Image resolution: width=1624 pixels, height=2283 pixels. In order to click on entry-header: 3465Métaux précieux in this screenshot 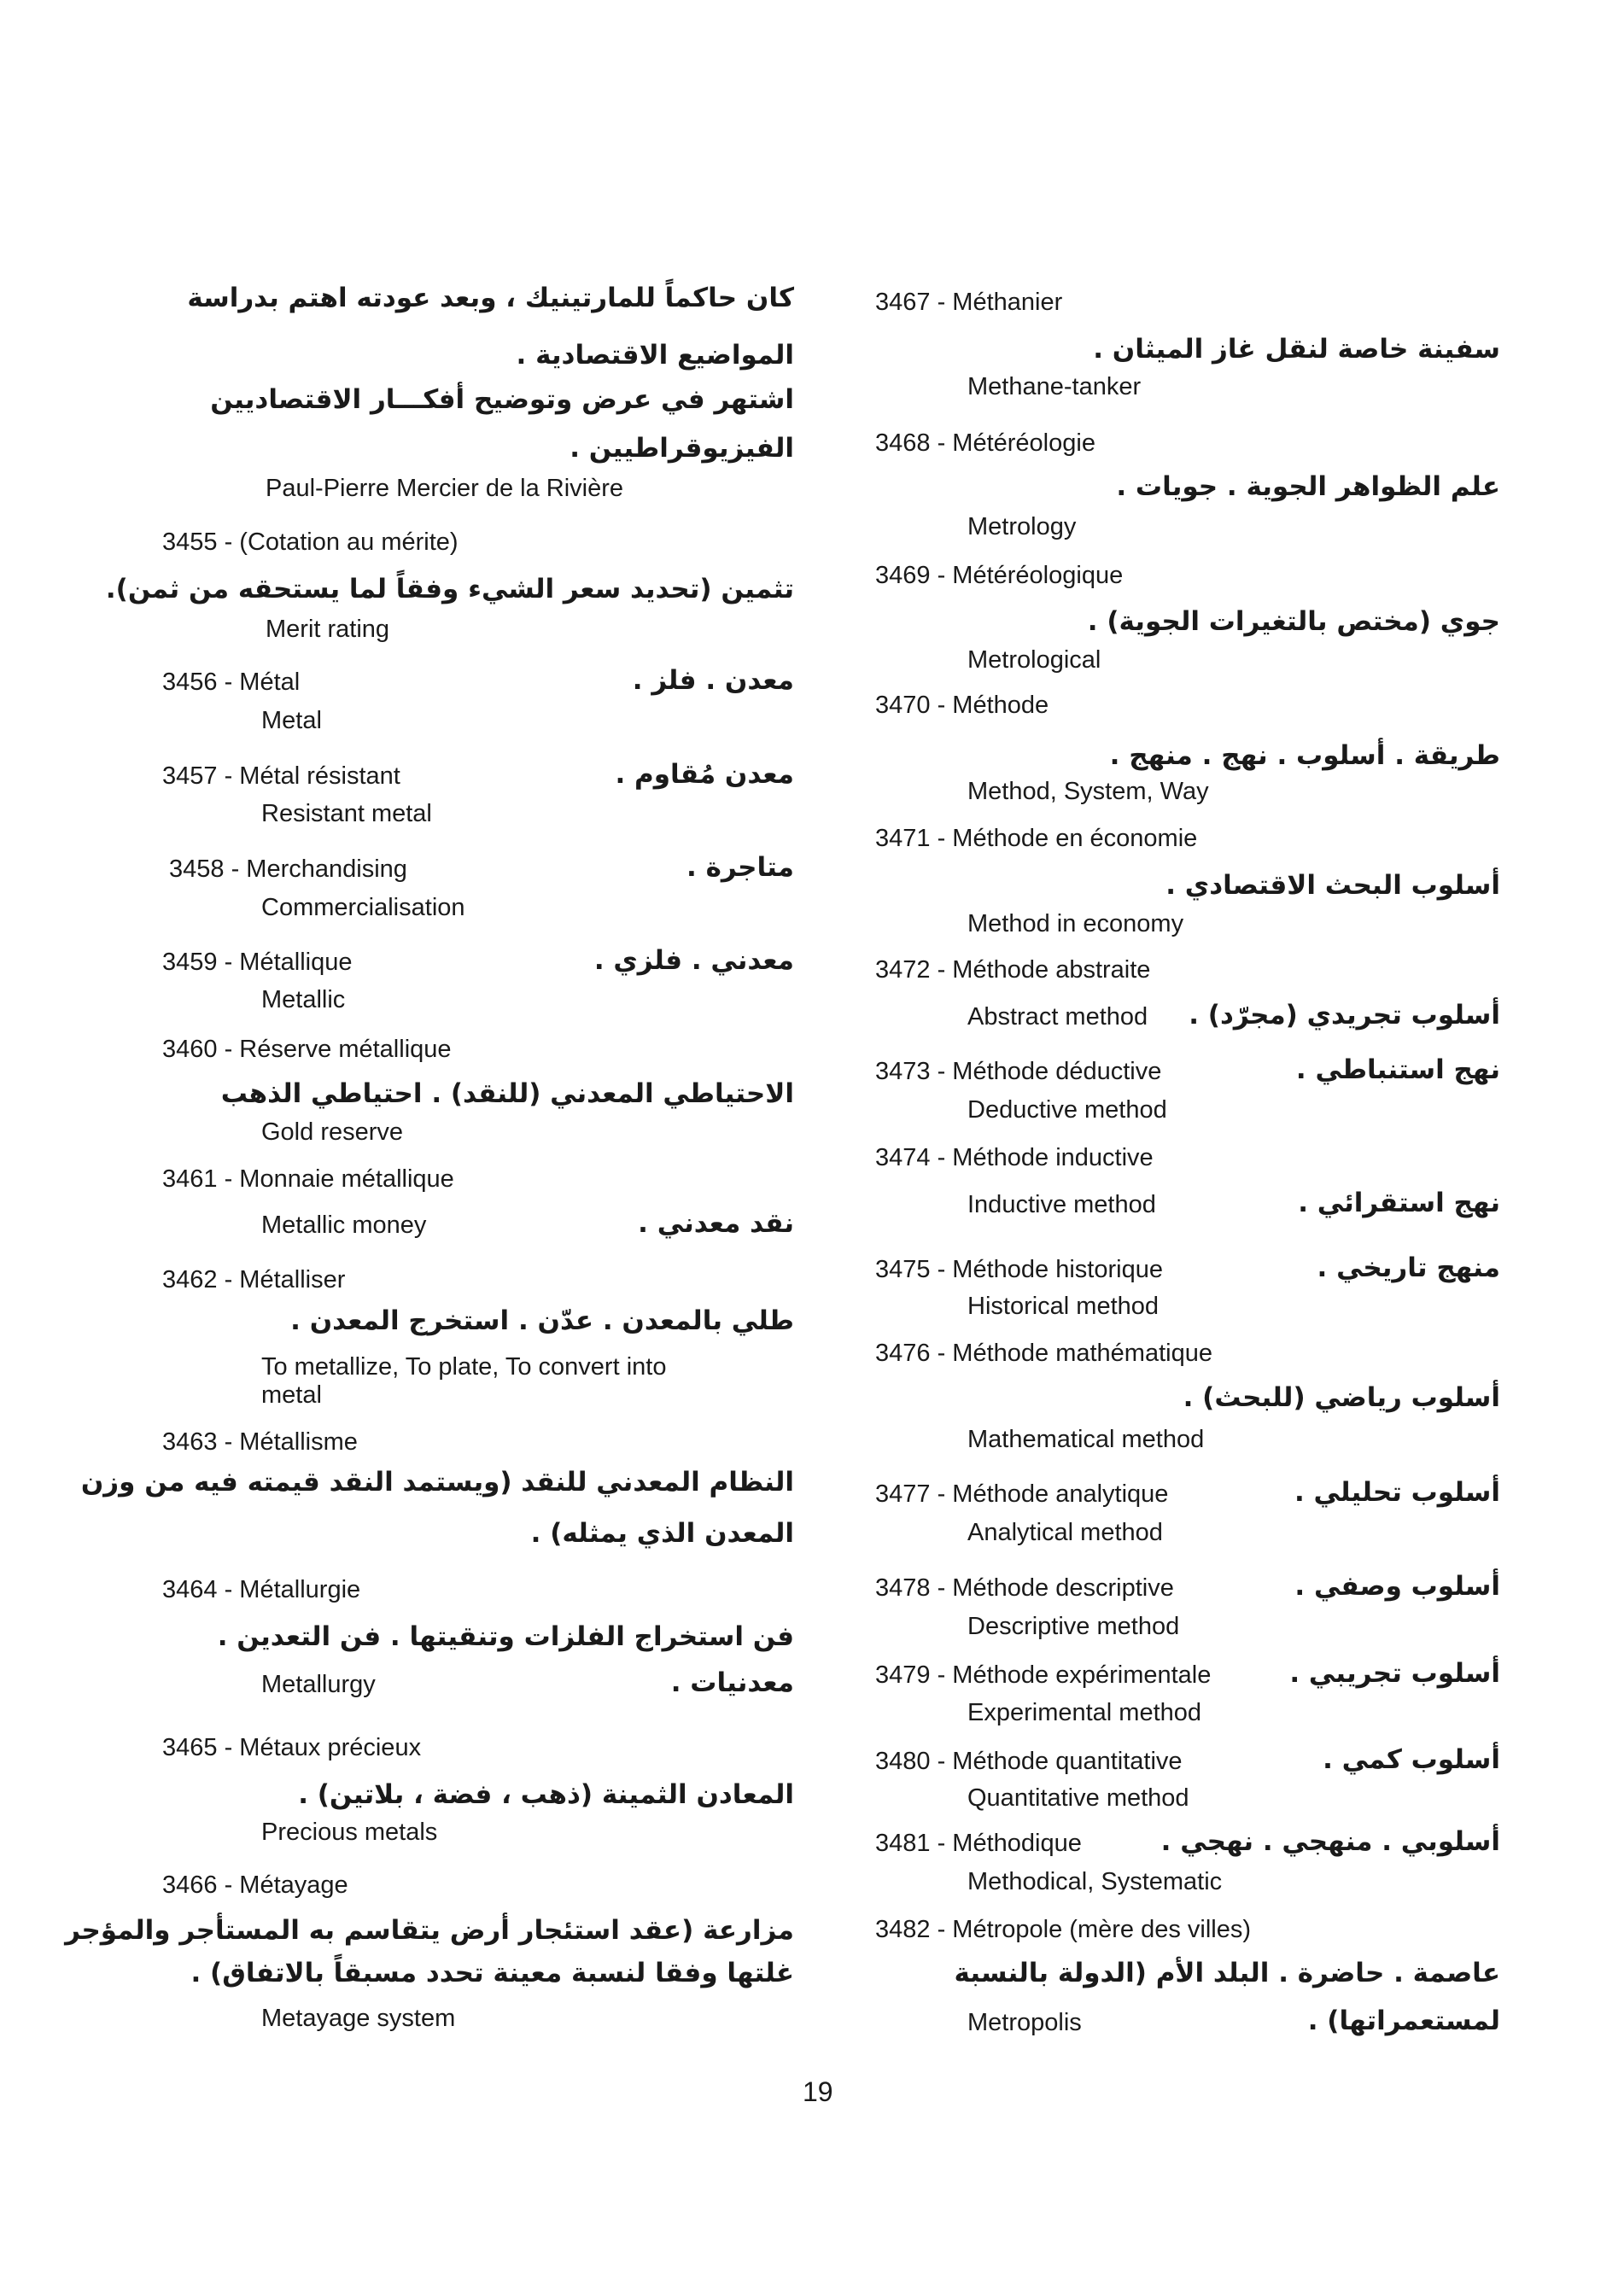, I will do `click(291, 1747)`.